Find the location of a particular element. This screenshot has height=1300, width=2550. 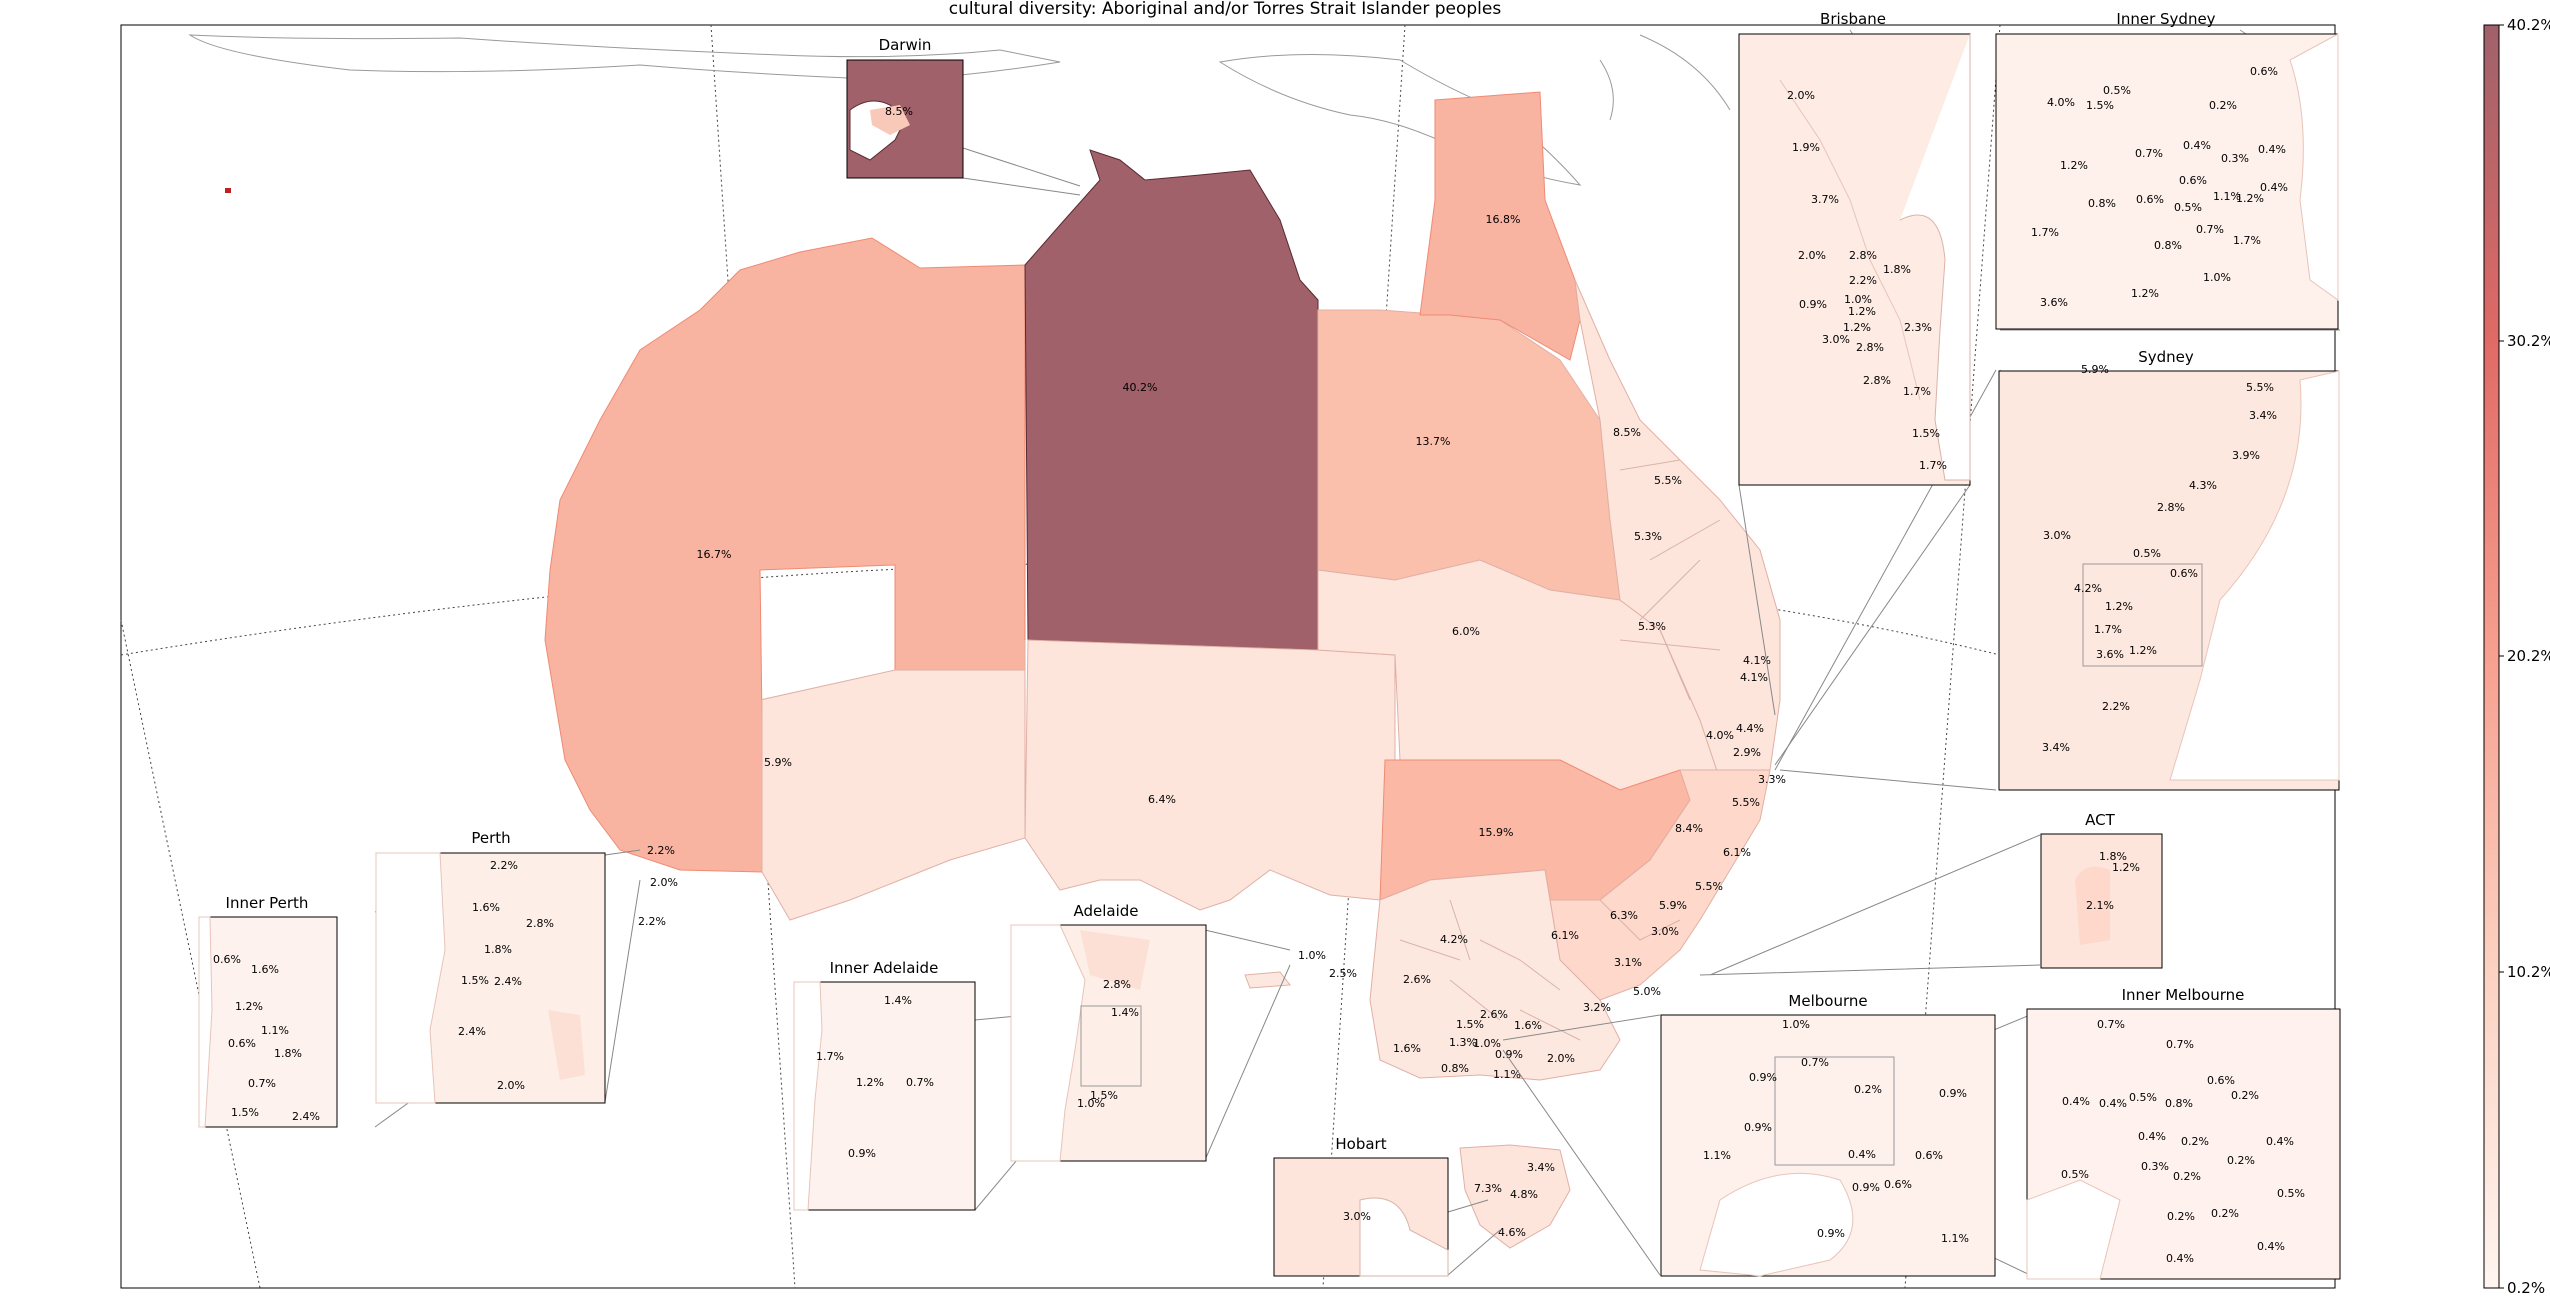

label-t3: 4.8% is located at coordinates (1524, 1194).